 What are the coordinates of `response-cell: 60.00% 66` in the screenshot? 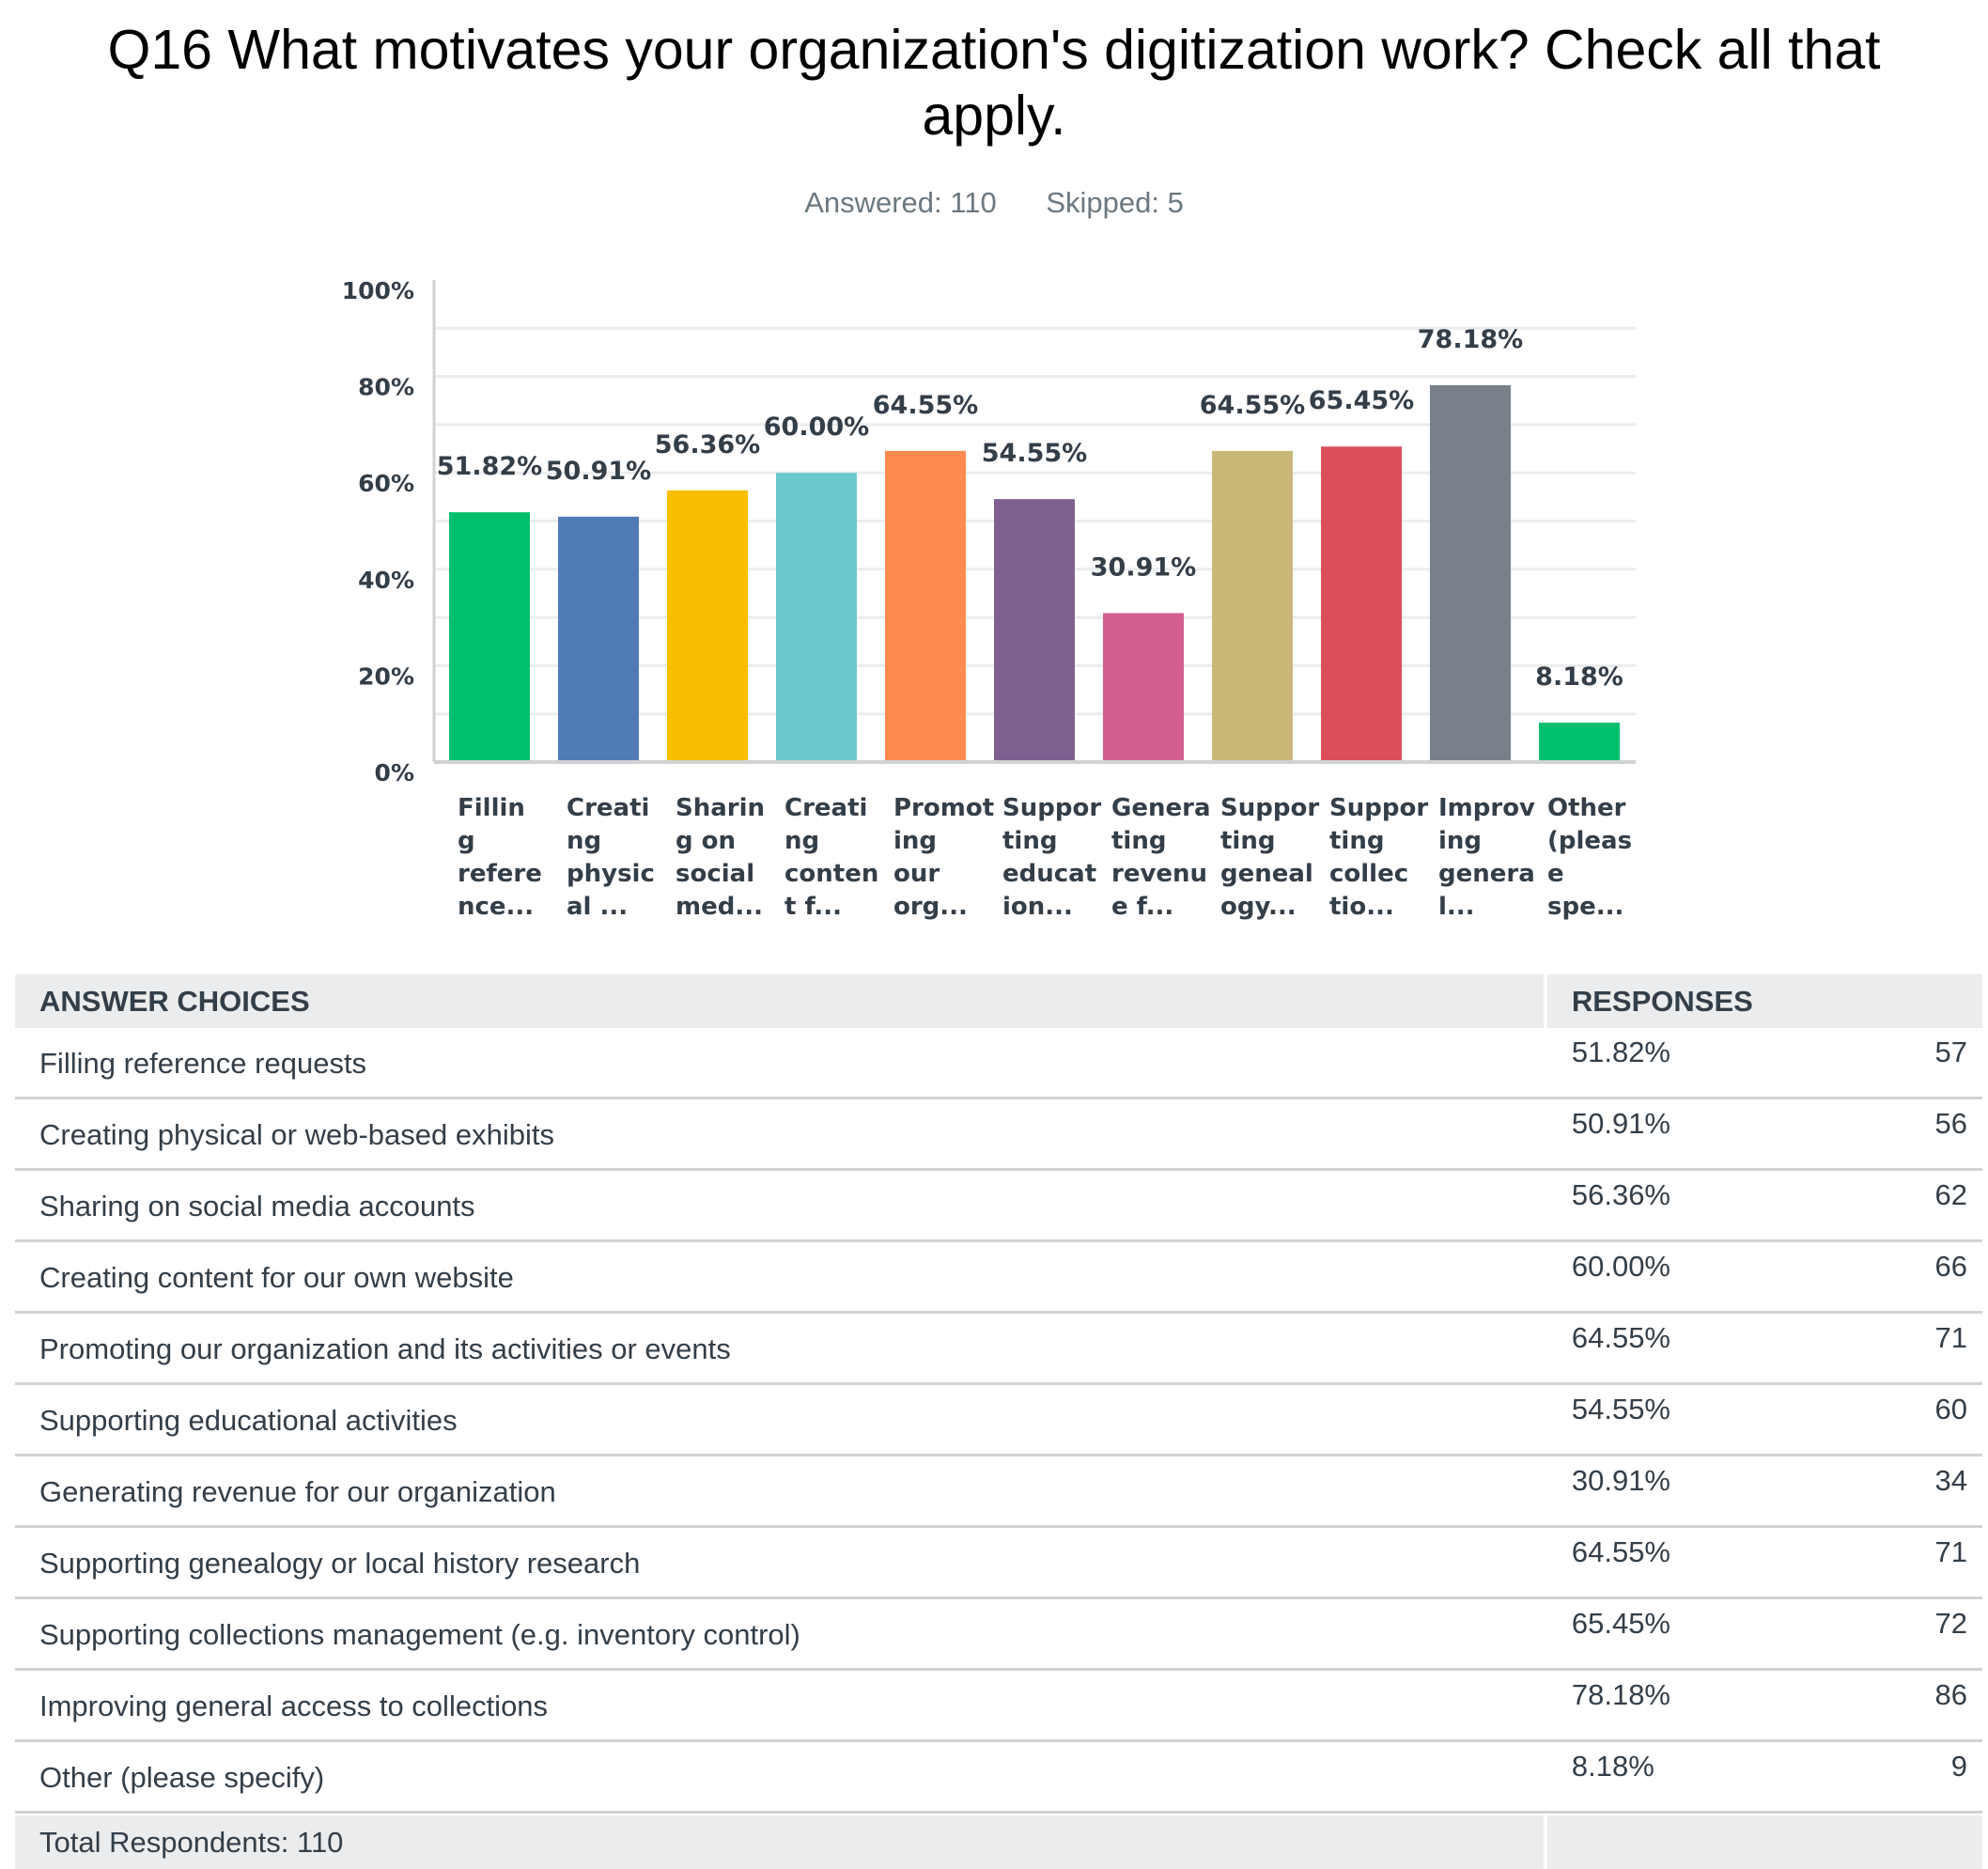 It's located at (1764, 1276).